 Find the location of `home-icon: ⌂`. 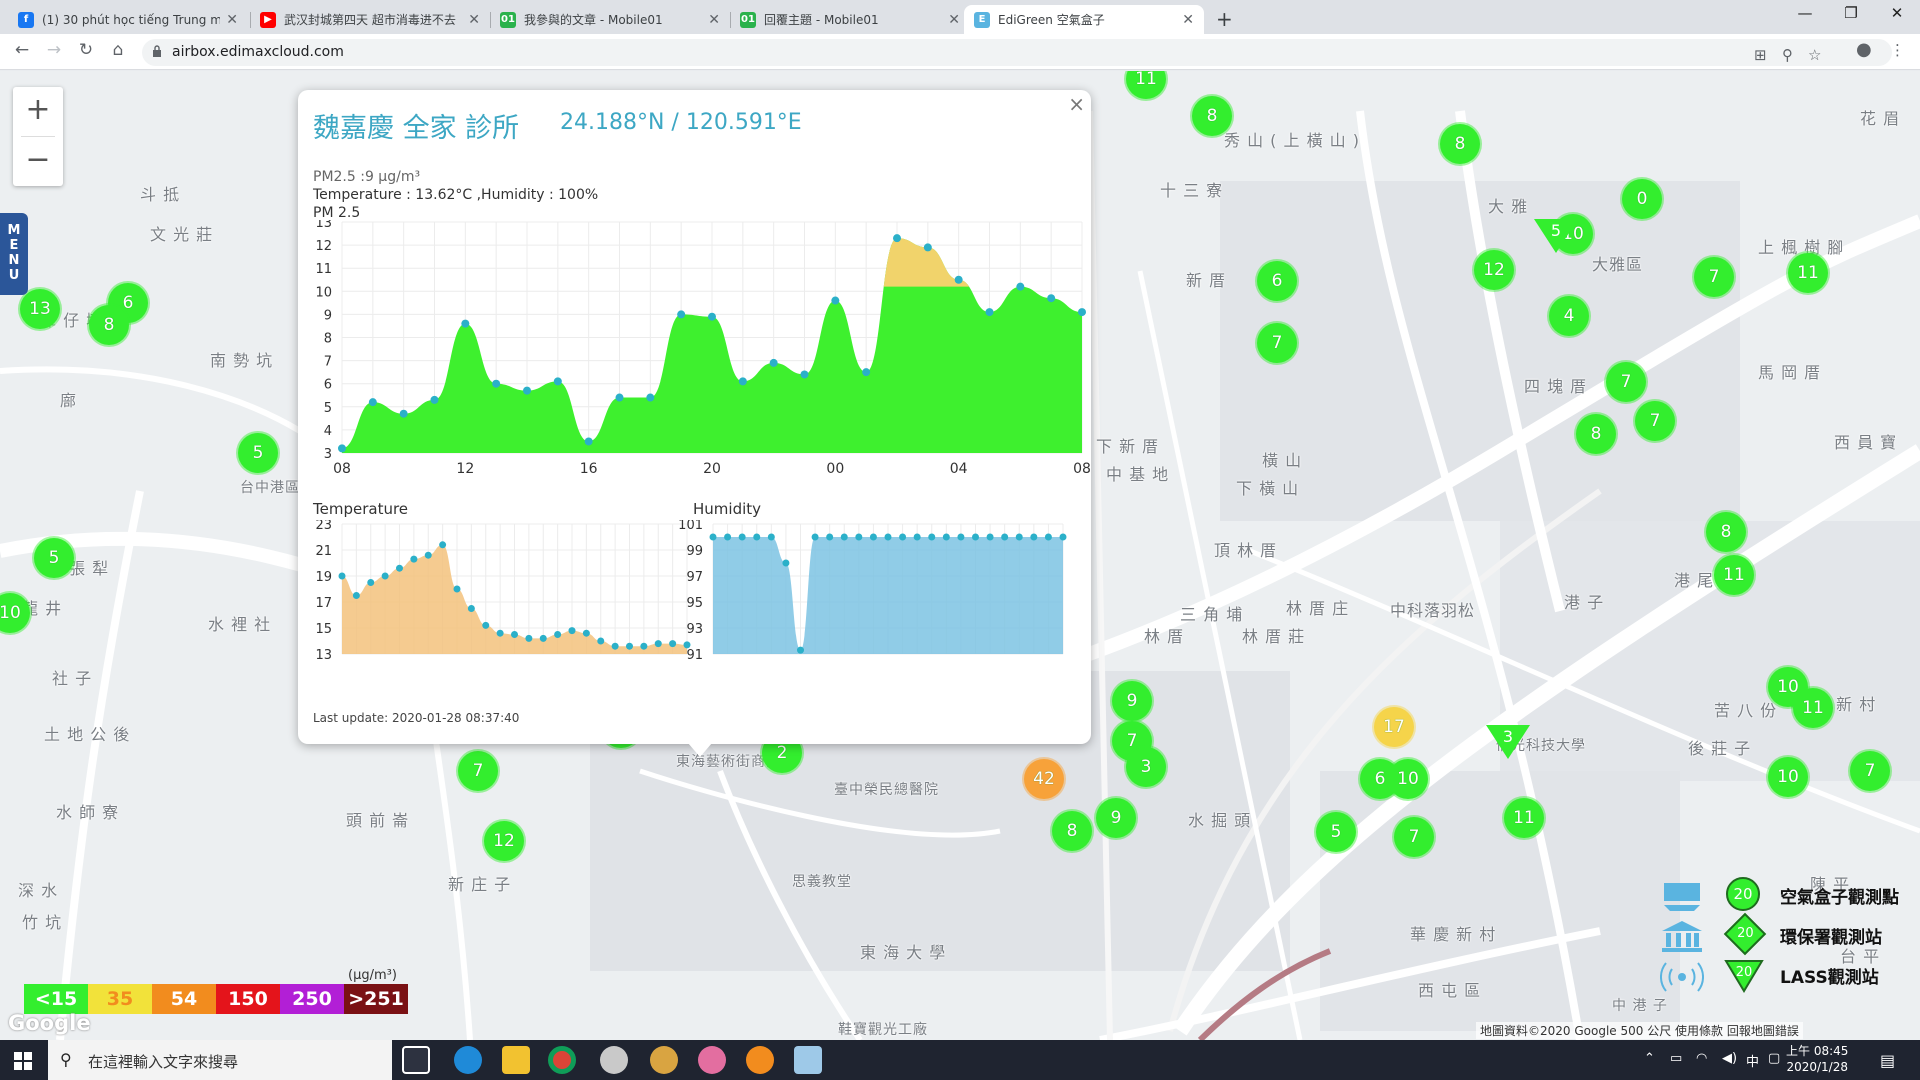

home-icon: ⌂ is located at coordinates (118, 50).